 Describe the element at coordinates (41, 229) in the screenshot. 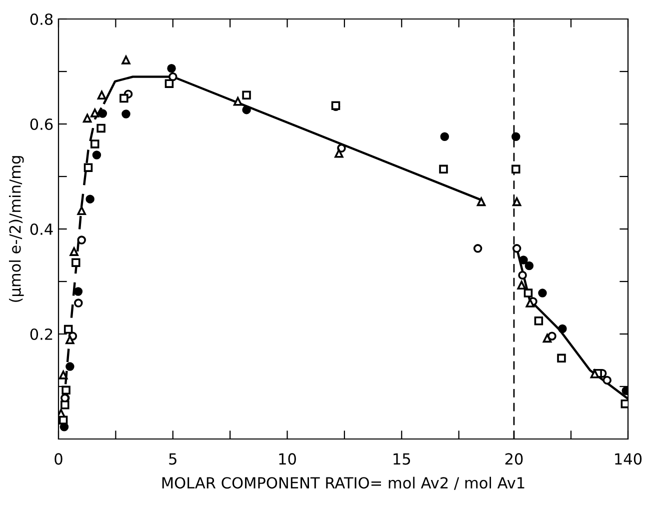

I see `y-tick-label: 0.4` at that location.